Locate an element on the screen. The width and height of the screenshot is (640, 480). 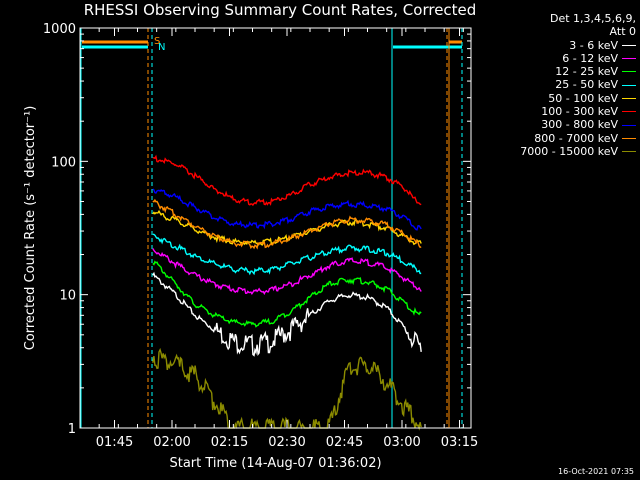
legend-item: 300 - 800 keV is located at coordinates (558, 124).